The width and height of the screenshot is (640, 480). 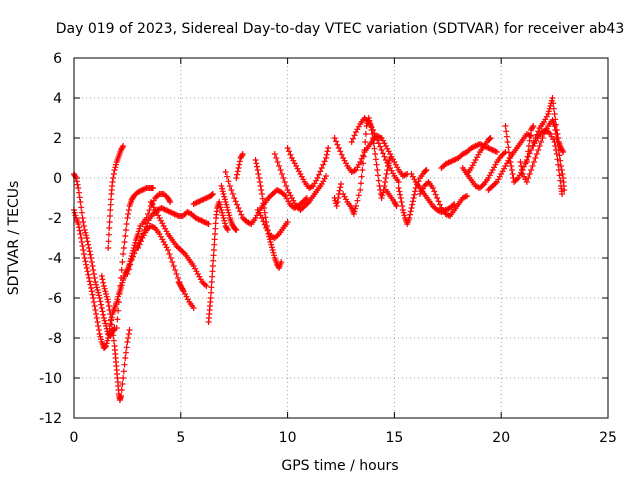 What do you see at coordinates (55, 259) in the screenshot?
I see `y-tick-label: -4` at bounding box center [55, 259].